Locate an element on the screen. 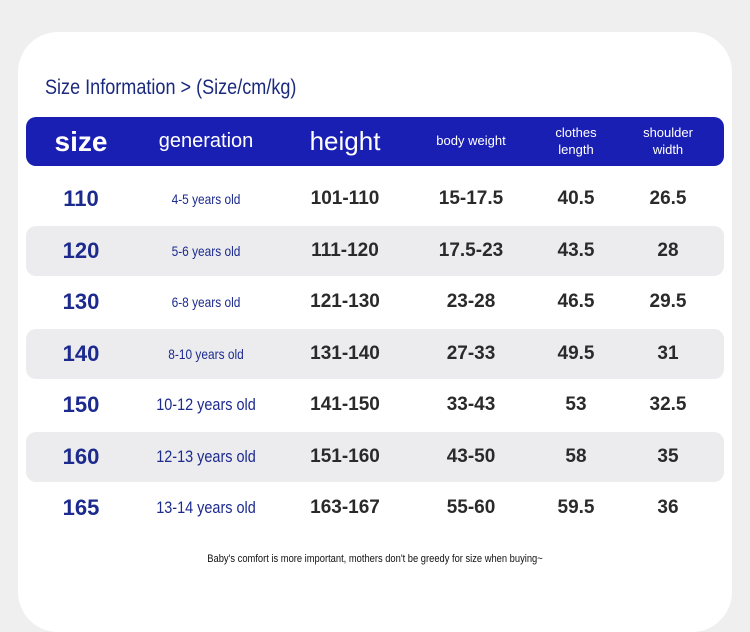  table-cell: 26.5 is located at coordinates (668, 198).